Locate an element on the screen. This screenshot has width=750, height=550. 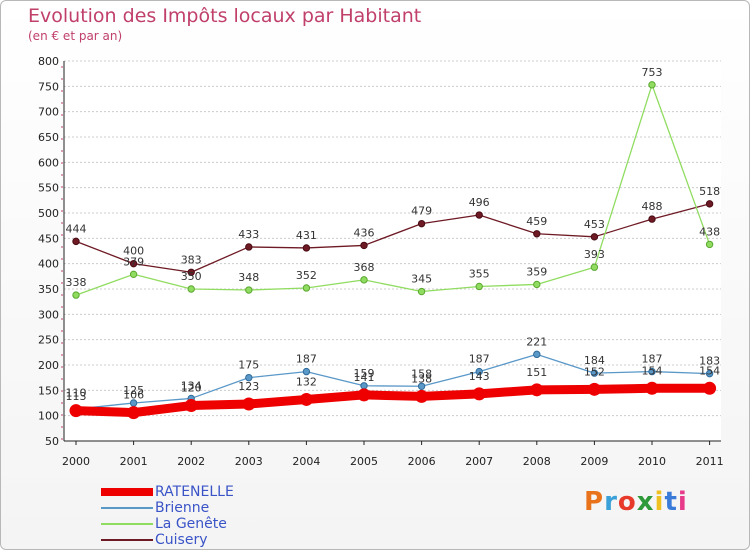
data-label: 138 is located at coordinates (421, 378).